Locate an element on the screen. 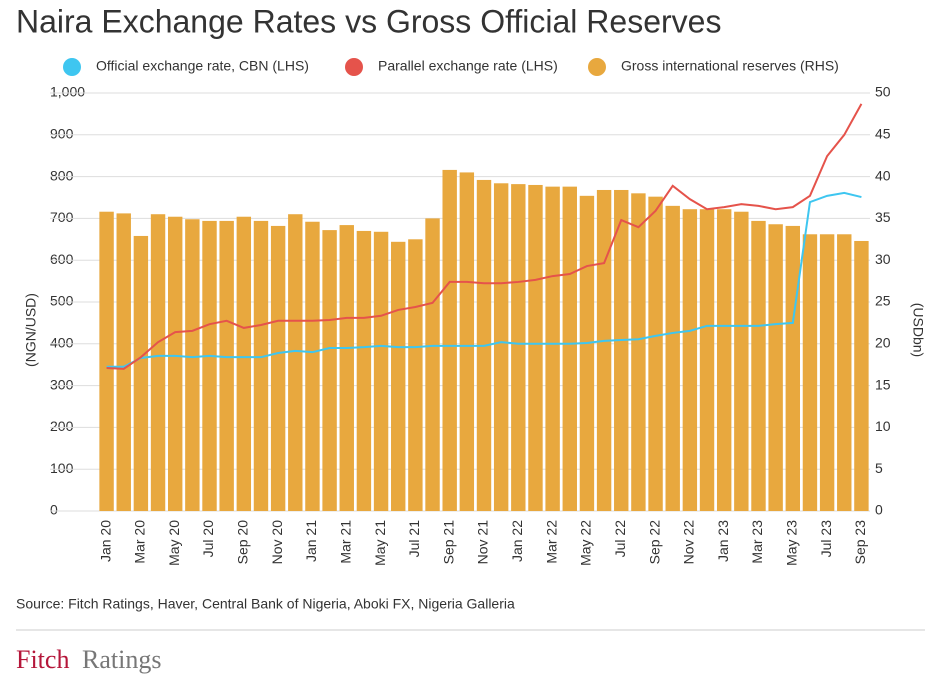  x-tick-label: Jul 23 is located at coordinates (826, 539).